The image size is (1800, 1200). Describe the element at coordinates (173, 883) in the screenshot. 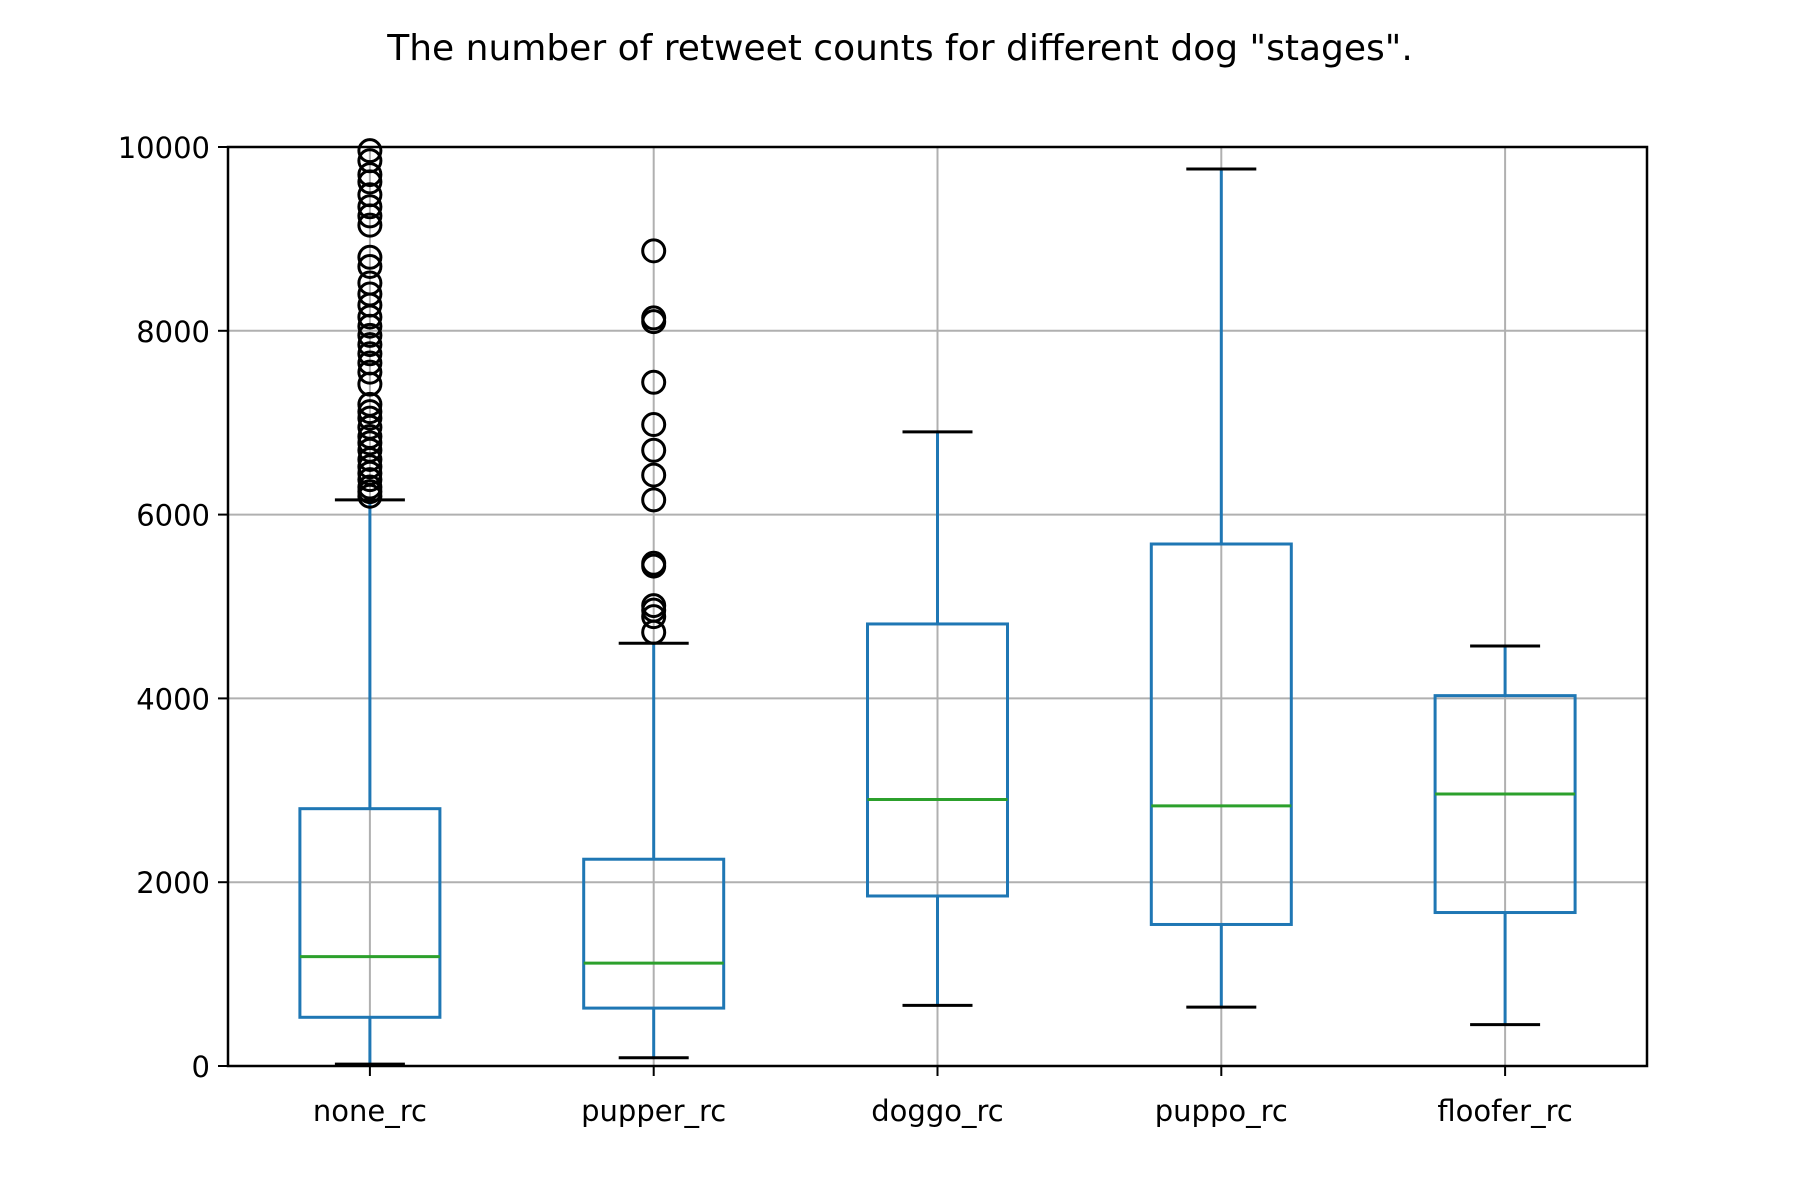

I see `y-tick-label: 2000` at that location.